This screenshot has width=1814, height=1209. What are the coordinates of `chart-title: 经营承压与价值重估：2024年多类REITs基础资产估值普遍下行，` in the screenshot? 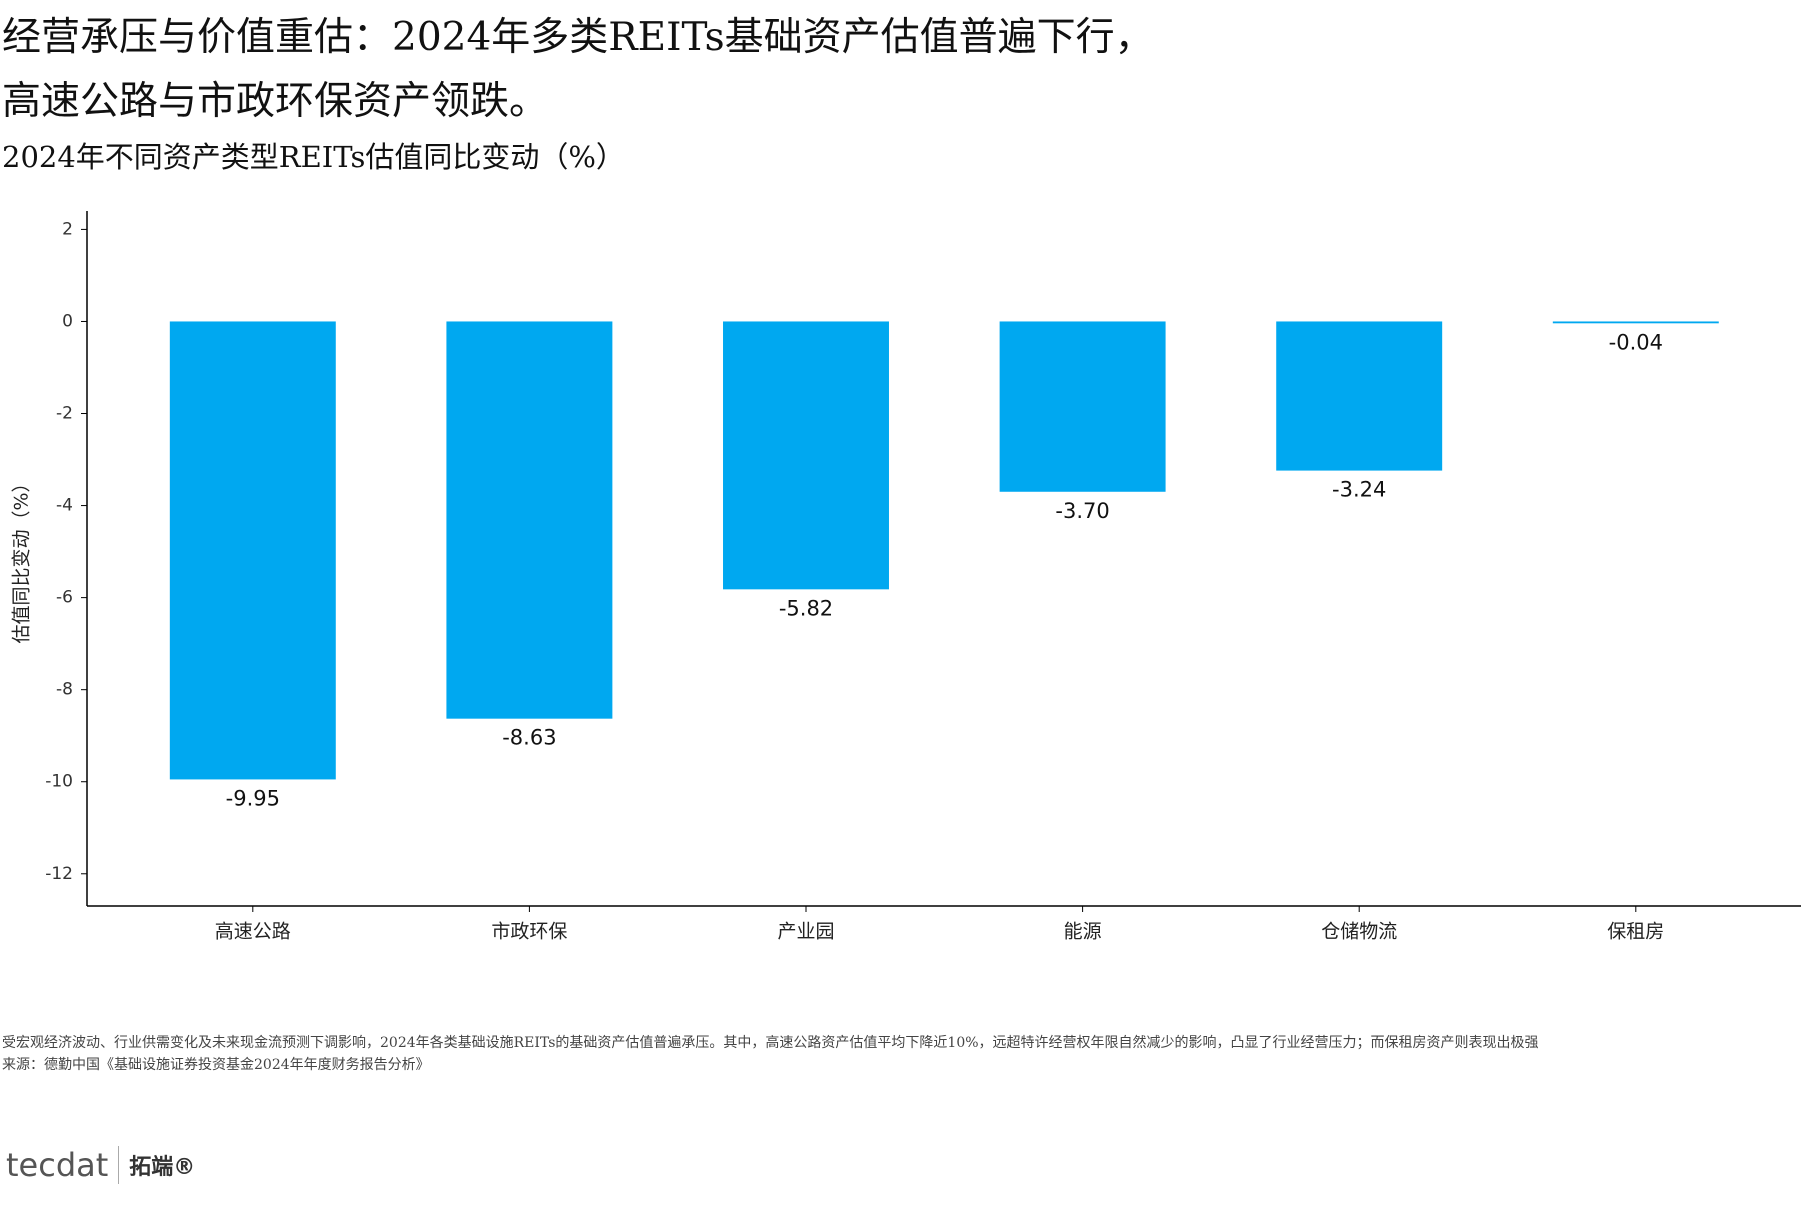 It's located at (578, 37).